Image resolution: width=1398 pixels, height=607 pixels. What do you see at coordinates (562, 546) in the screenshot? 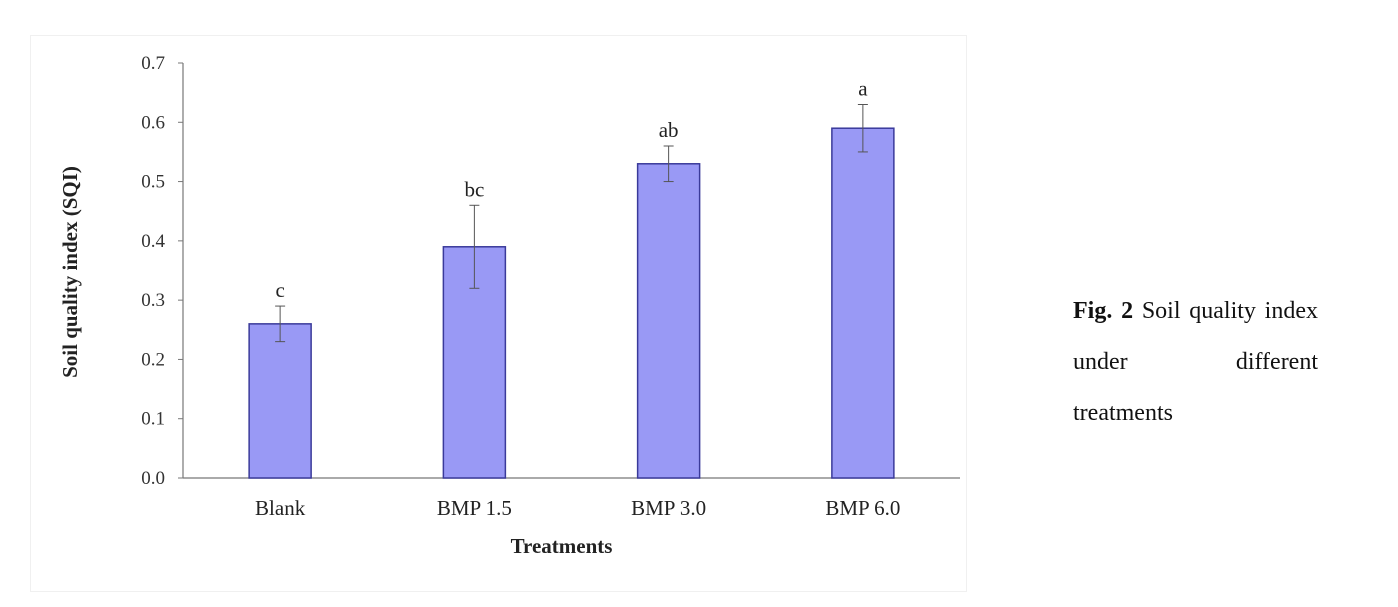
I see `x-axis-title: Treatments` at bounding box center [562, 546].